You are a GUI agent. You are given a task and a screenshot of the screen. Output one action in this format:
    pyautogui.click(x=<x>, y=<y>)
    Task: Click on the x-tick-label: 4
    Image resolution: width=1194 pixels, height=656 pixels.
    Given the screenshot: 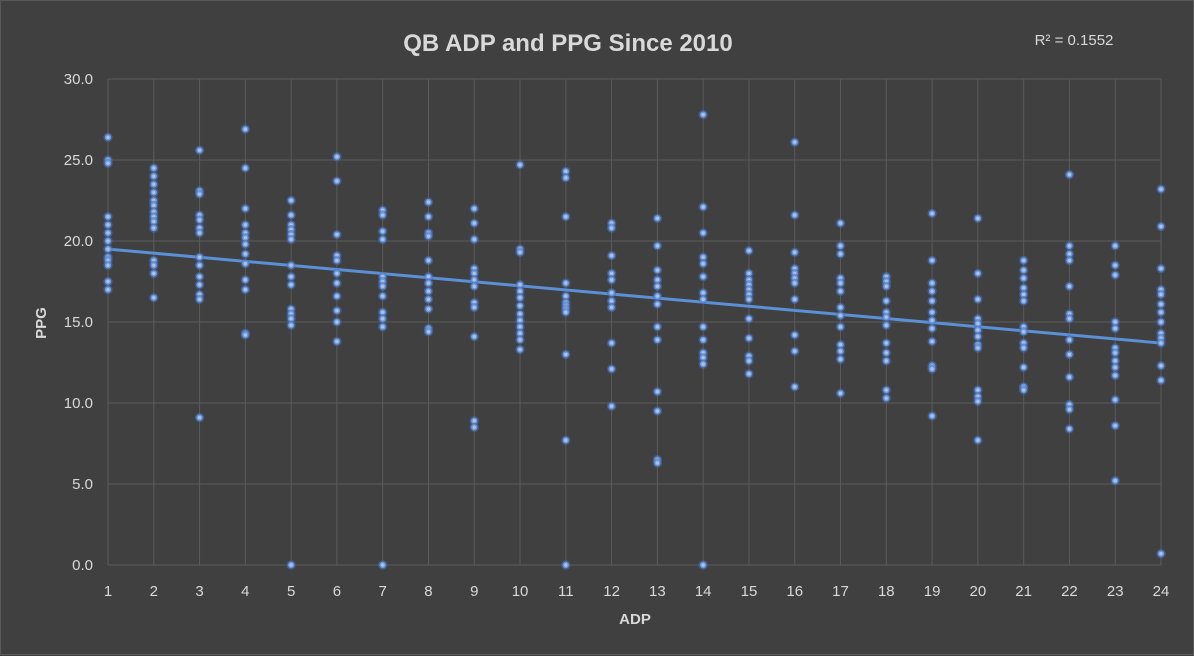 What is the action you would take?
    pyautogui.click(x=245, y=591)
    